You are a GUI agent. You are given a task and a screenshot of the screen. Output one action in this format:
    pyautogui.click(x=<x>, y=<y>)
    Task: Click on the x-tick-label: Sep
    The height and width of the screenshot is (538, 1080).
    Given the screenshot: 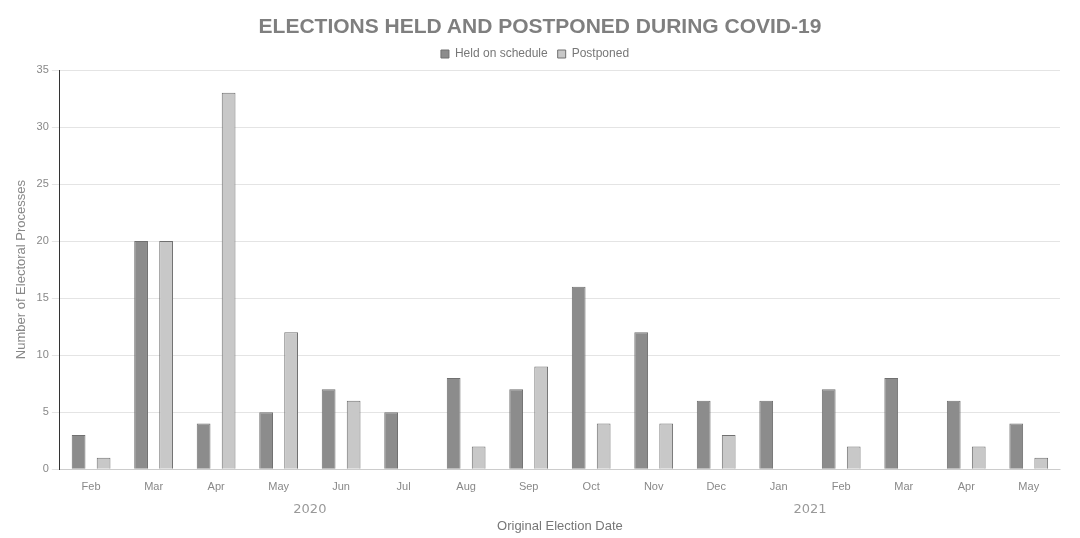 What is the action you would take?
    pyautogui.click(x=528, y=485)
    